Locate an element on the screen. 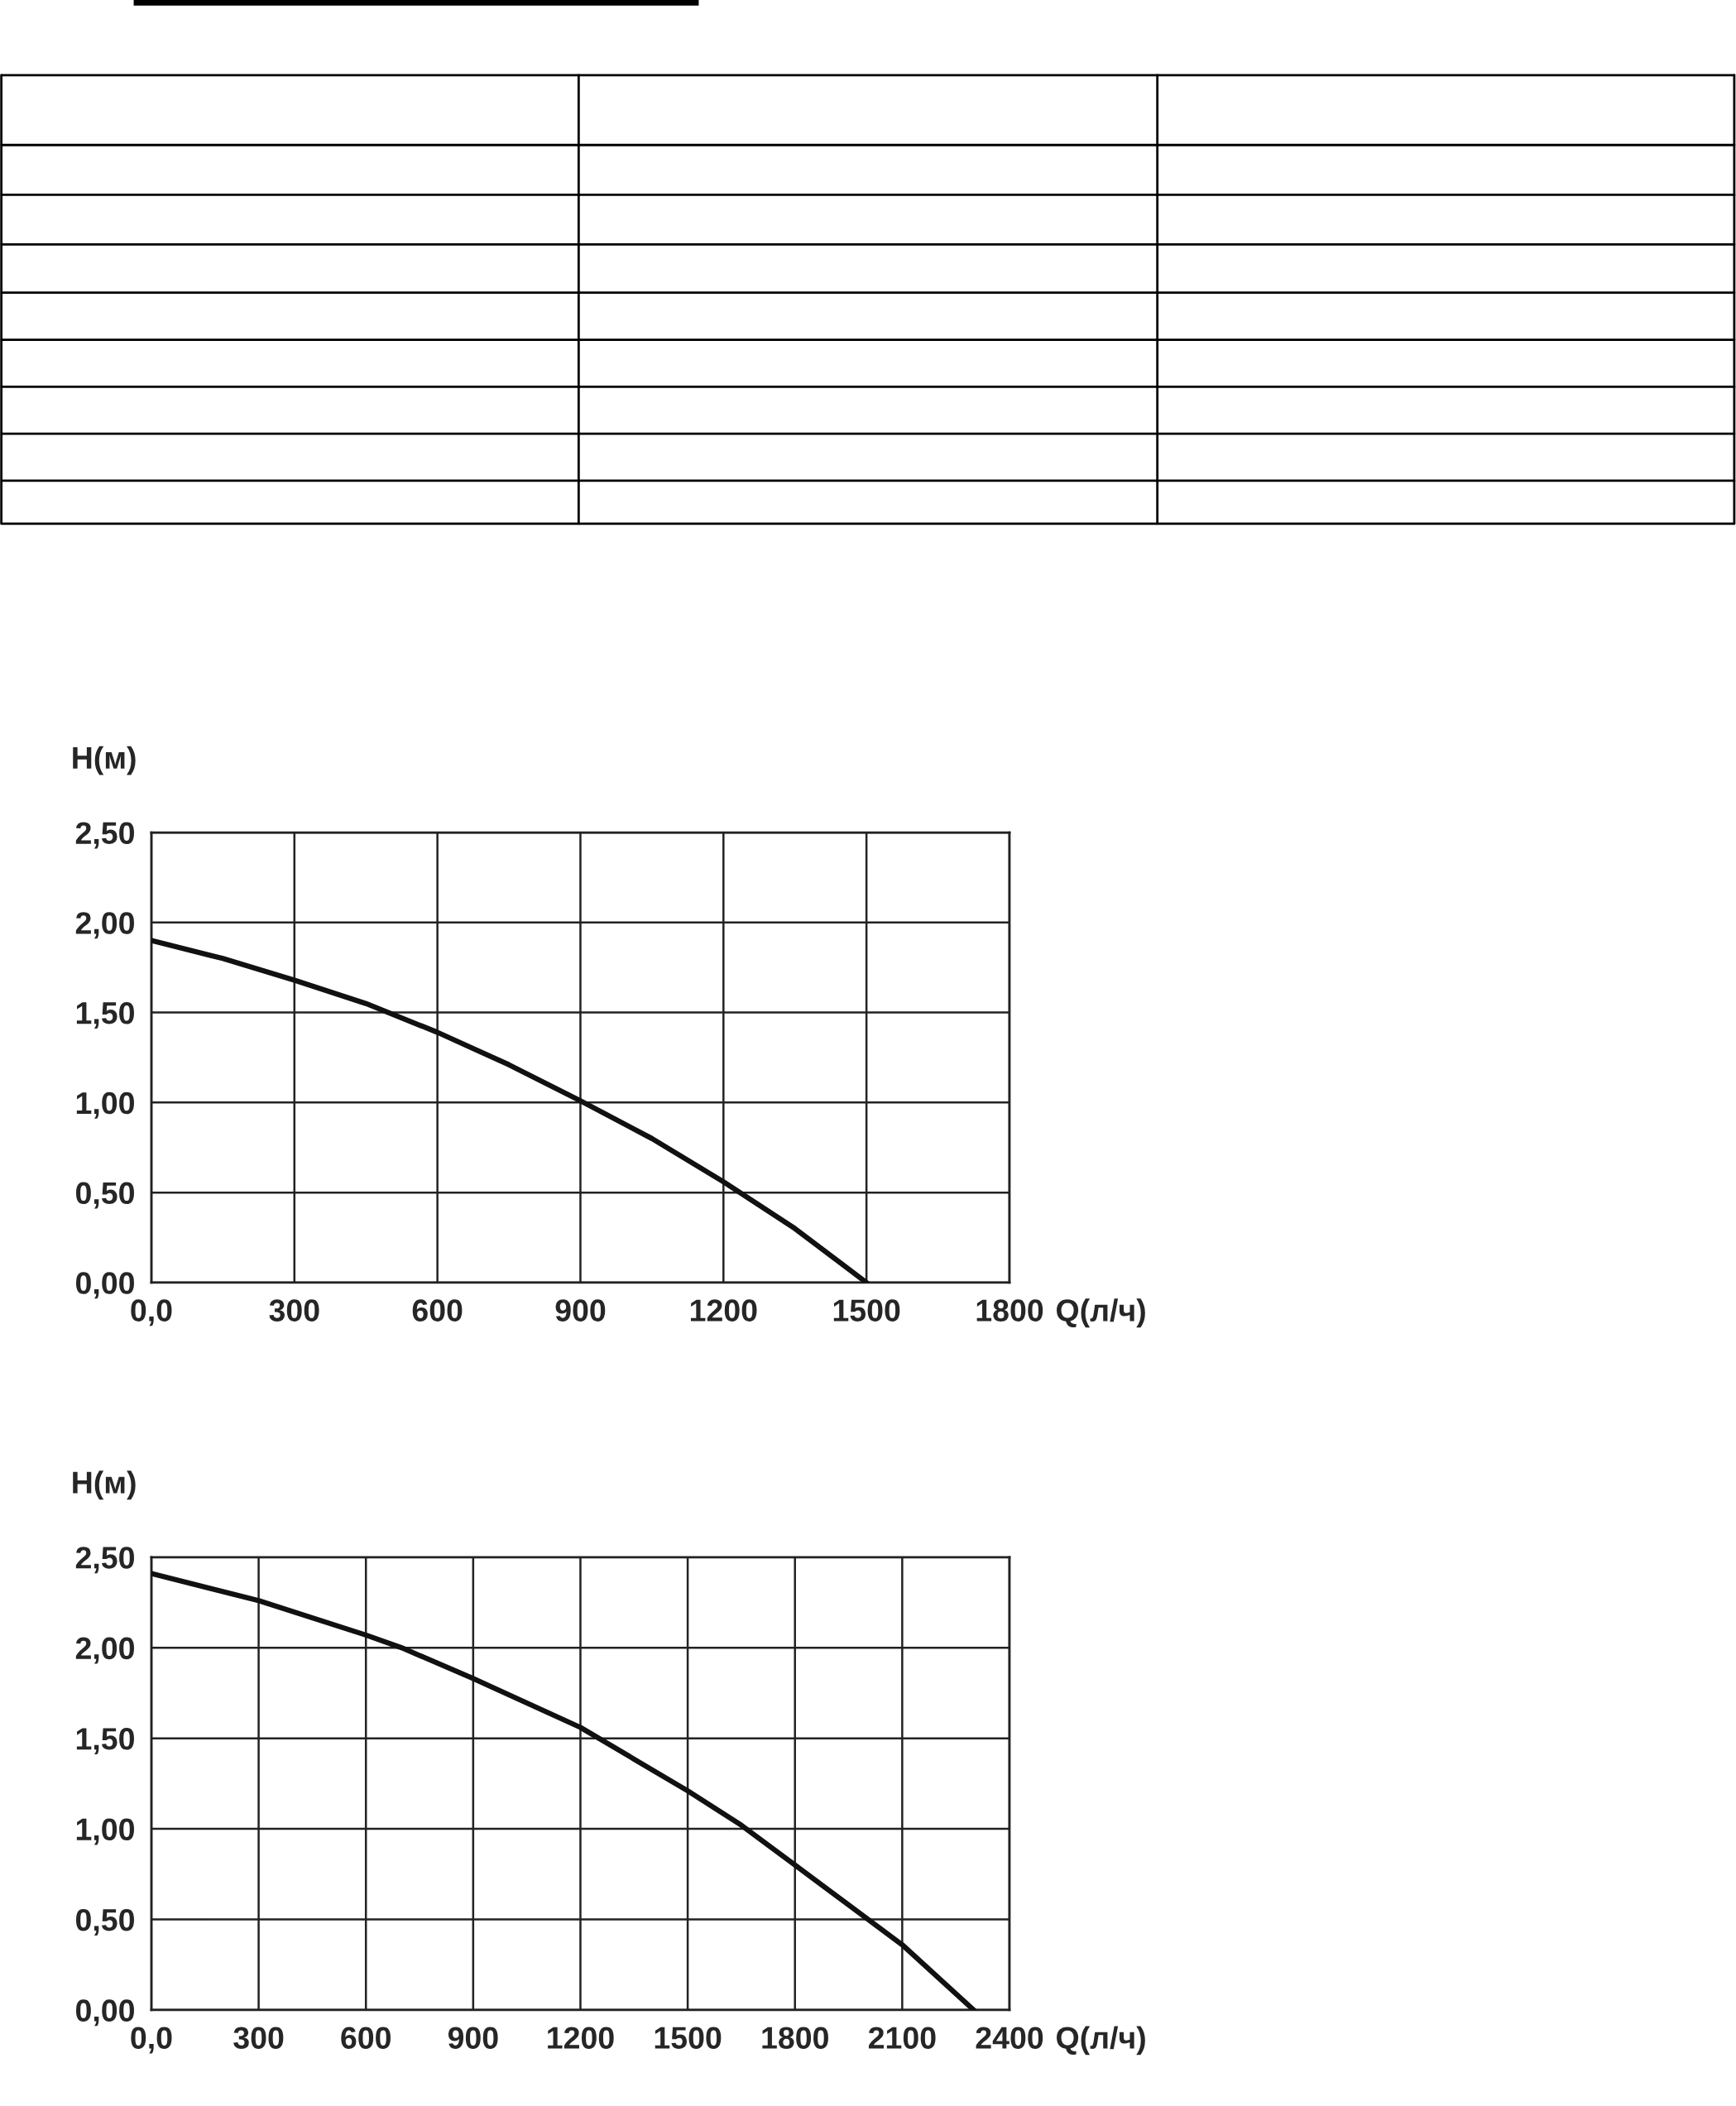  x-tick-label: 2100 is located at coordinates (902, 2038).